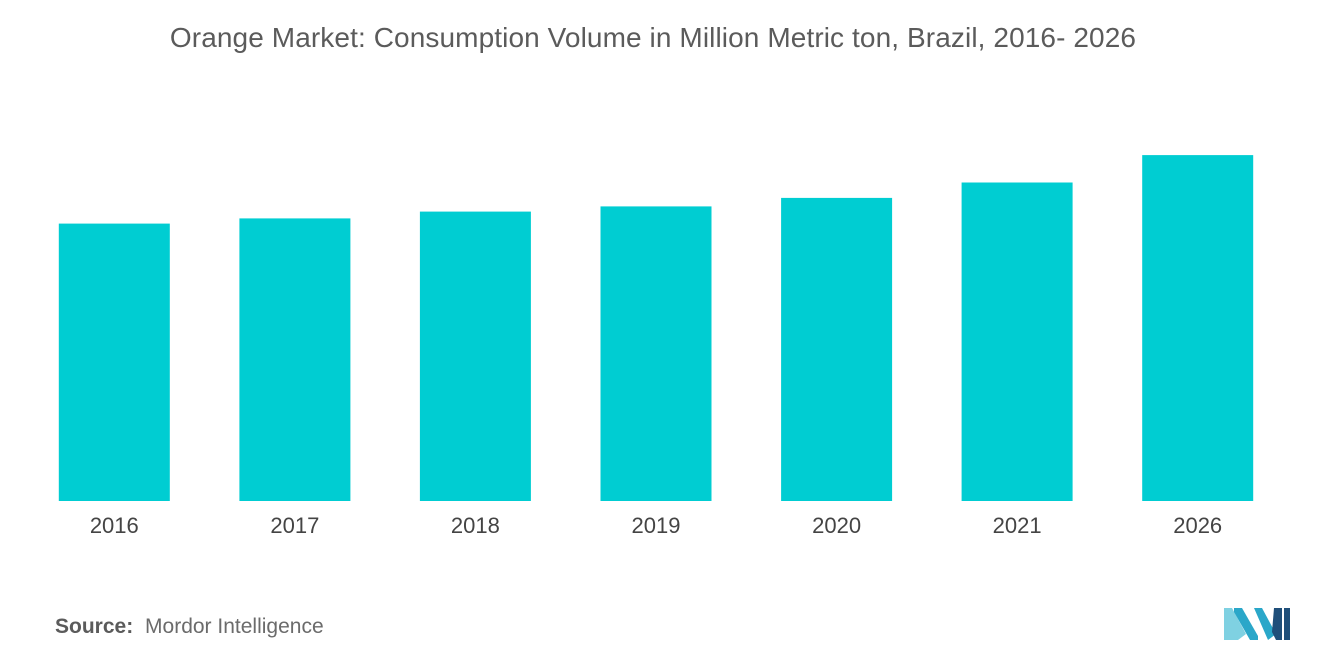  Describe the element at coordinates (1235, 624) in the screenshot. I see `logo-shape-left` at that location.